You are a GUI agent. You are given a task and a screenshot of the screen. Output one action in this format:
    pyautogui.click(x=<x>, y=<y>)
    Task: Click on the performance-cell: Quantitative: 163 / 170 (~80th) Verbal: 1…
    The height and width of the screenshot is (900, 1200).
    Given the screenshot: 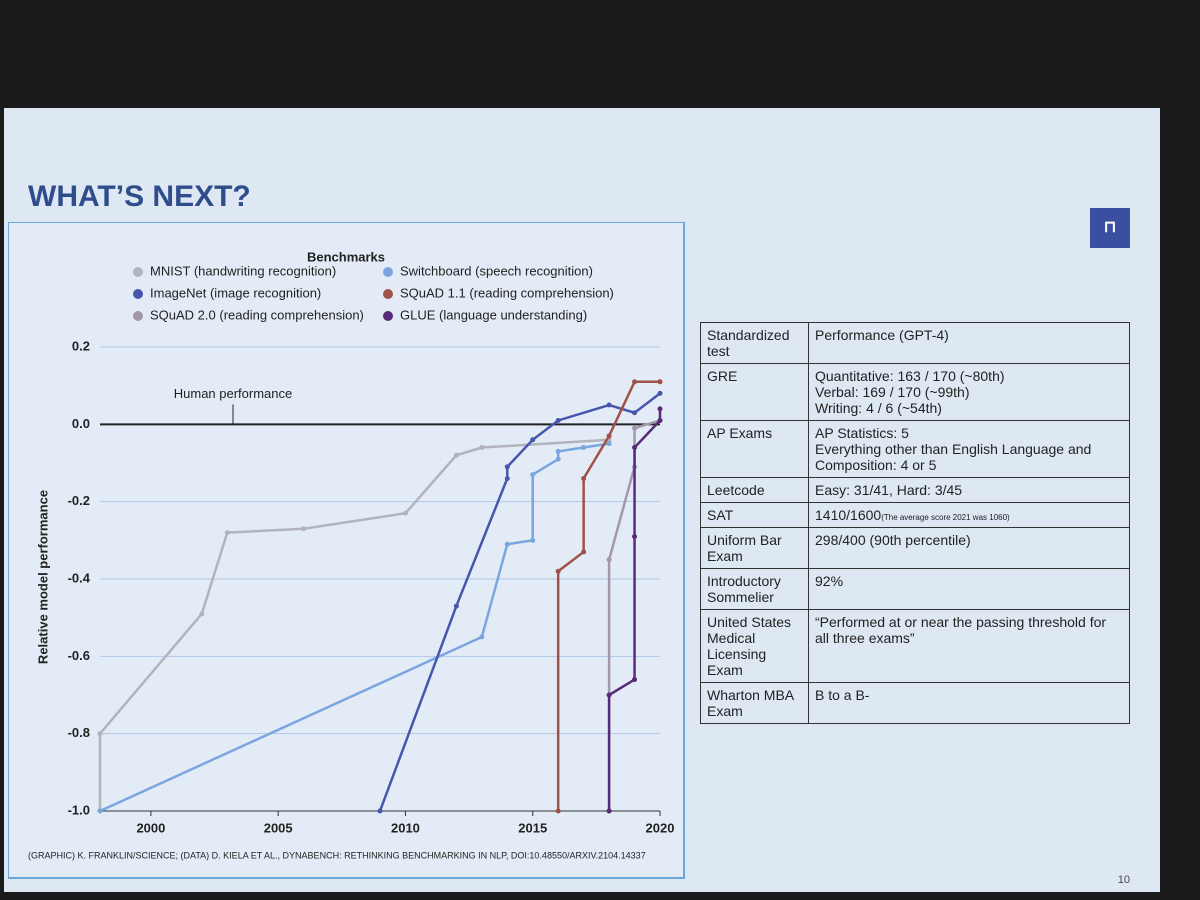 What is the action you would take?
    pyautogui.click(x=969, y=392)
    